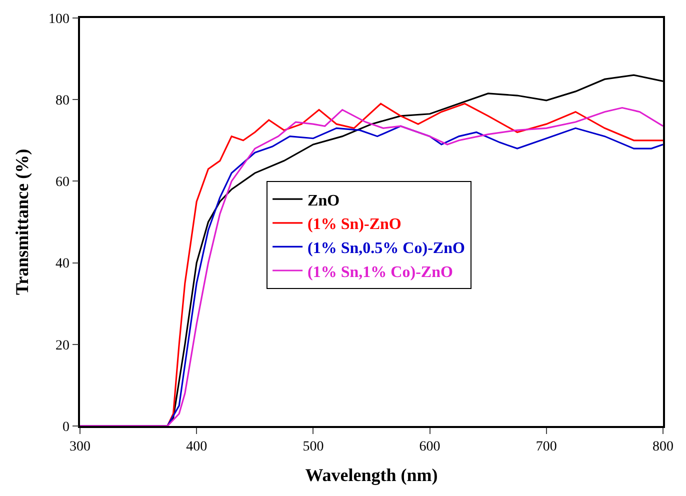 The height and width of the screenshot is (496, 686). What do you see at coordinates (59, 19) in the screenshot?
I see `y-tick-label: 100` at bounding box center [59, 19].